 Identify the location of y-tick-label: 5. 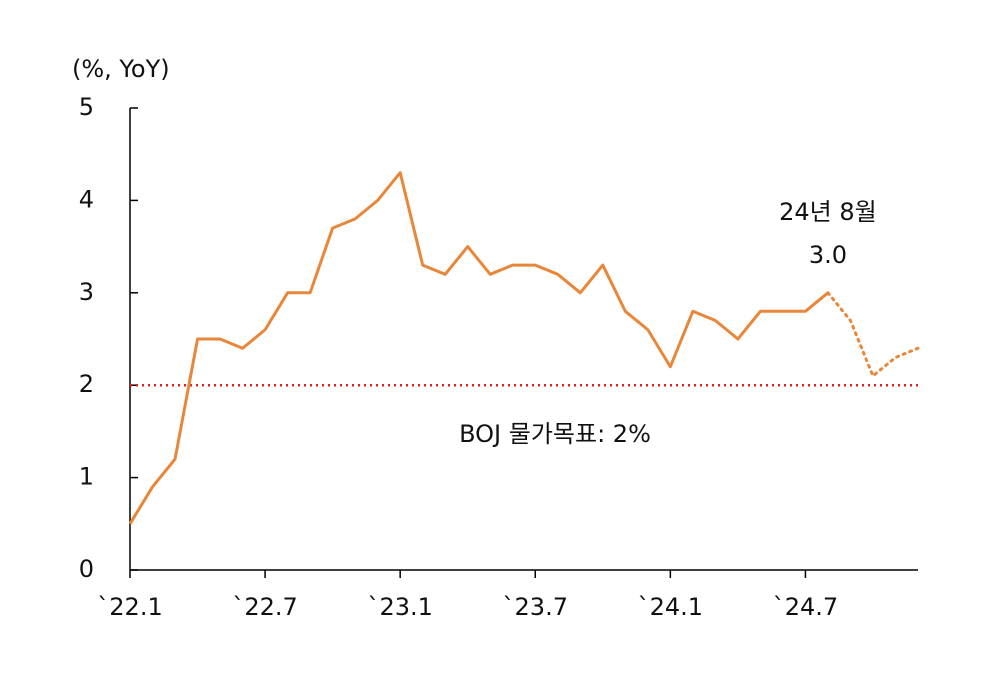
(86, 107).